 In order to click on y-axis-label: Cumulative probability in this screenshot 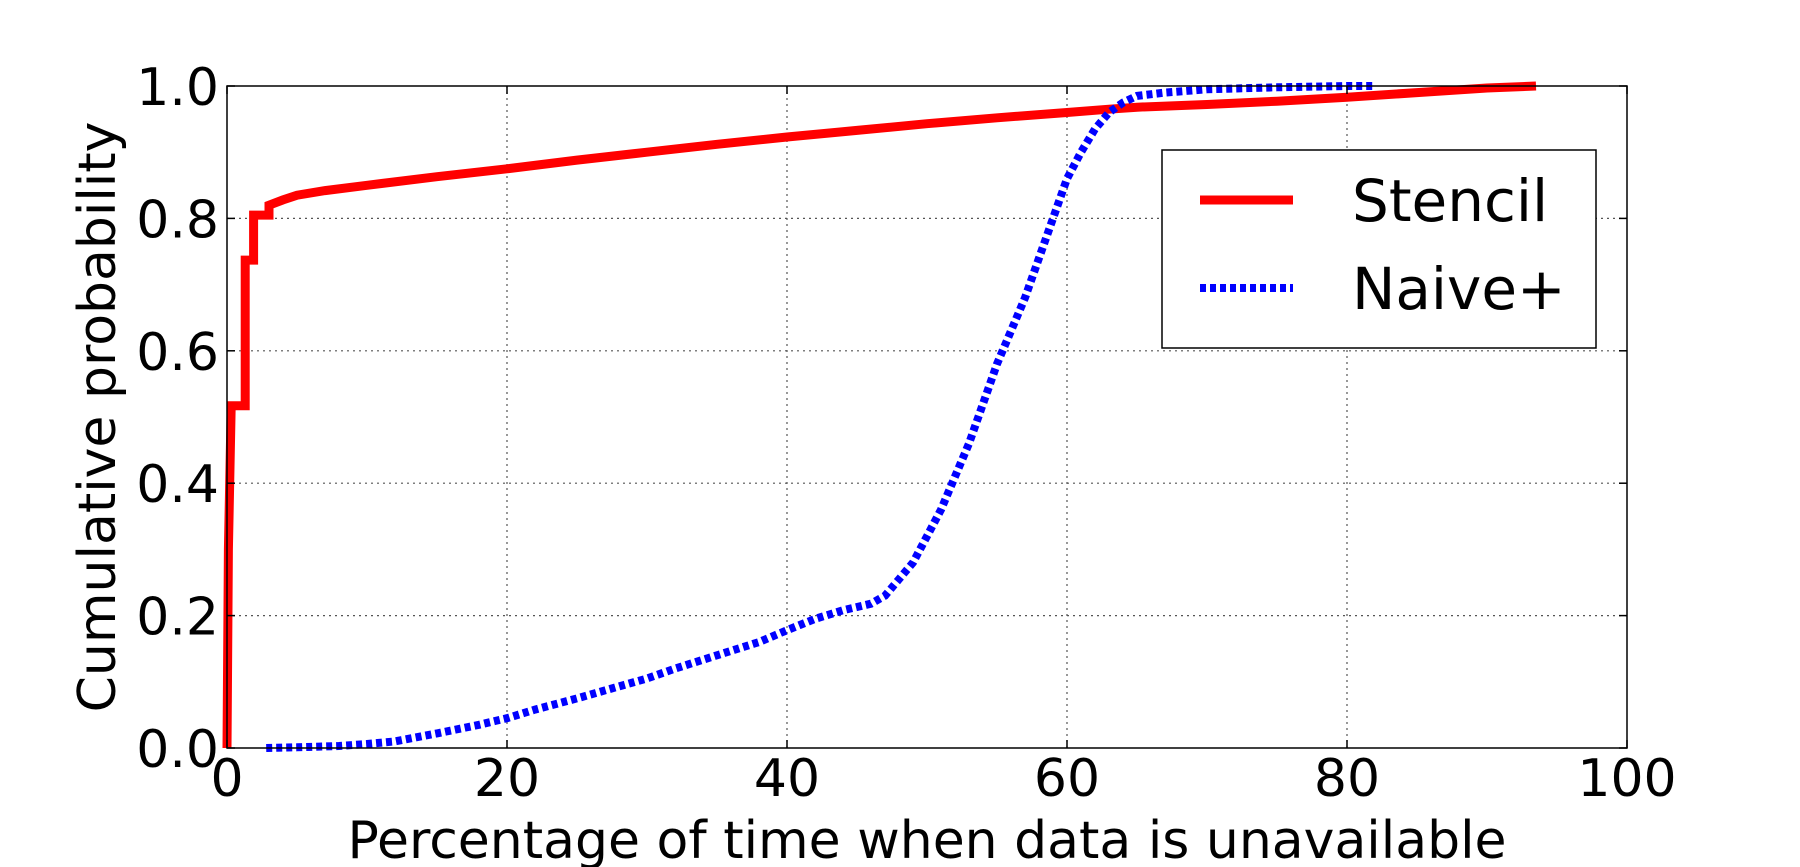, I will do `click(98, 417)`.